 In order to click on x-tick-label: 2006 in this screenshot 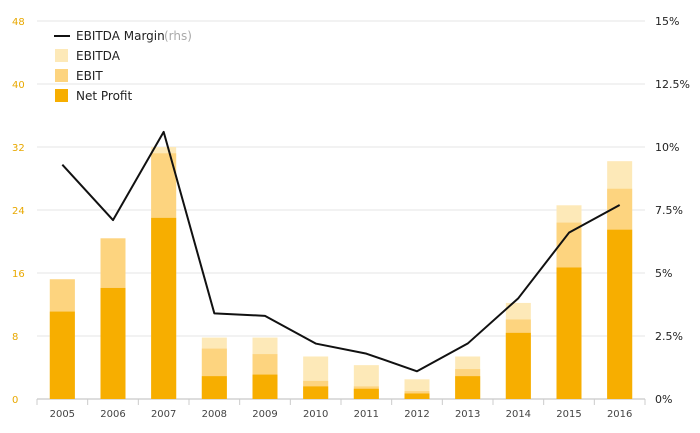, I will do `click(112, 414)`.